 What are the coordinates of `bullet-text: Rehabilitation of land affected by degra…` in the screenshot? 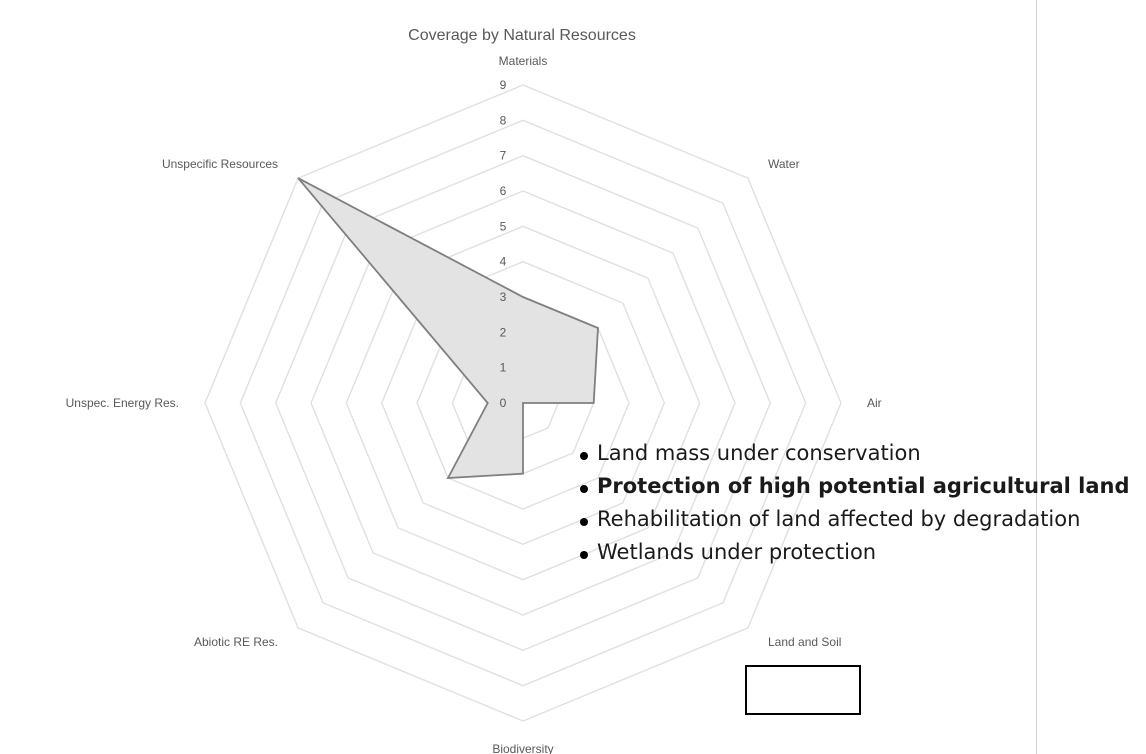 It's located at (839, 518).